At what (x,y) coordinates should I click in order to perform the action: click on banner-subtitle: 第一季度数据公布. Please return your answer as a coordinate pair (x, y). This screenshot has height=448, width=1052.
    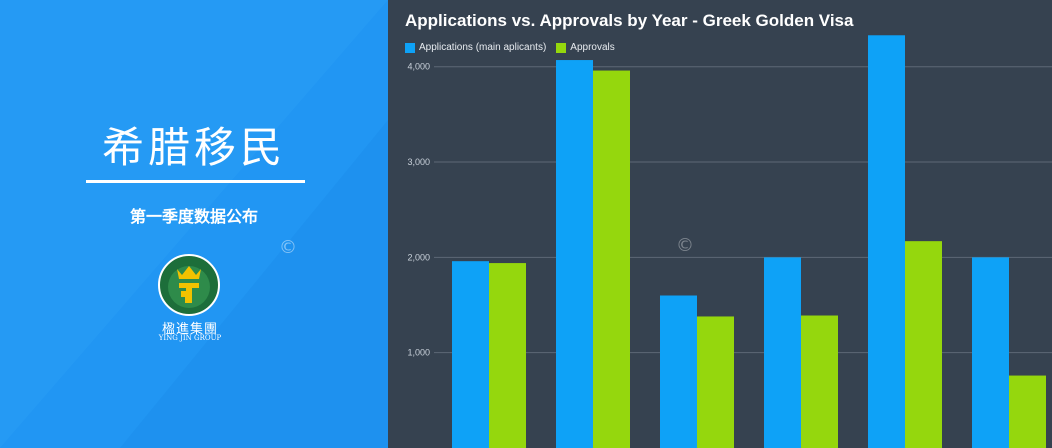
    Looking at the image, I should click on (193, 216).